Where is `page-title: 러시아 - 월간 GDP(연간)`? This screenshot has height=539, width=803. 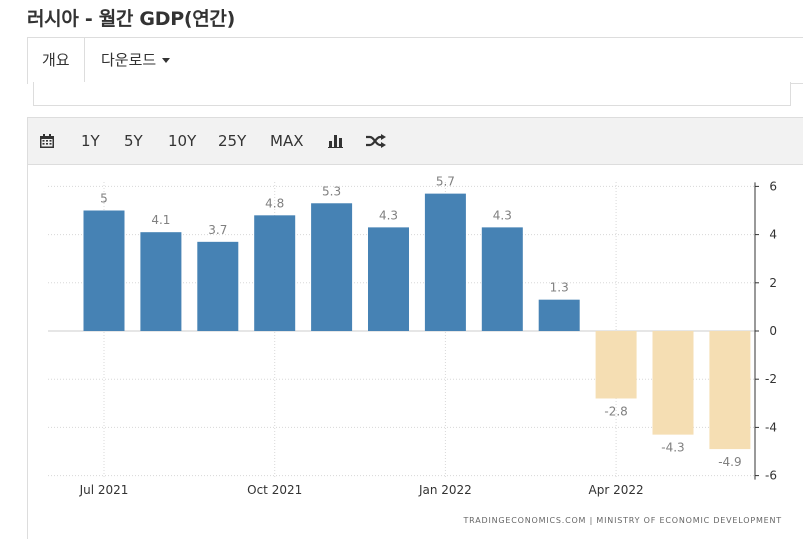 page-title: 러시아 - 월간 GDP(연간) is located at coordinates (131, 19).